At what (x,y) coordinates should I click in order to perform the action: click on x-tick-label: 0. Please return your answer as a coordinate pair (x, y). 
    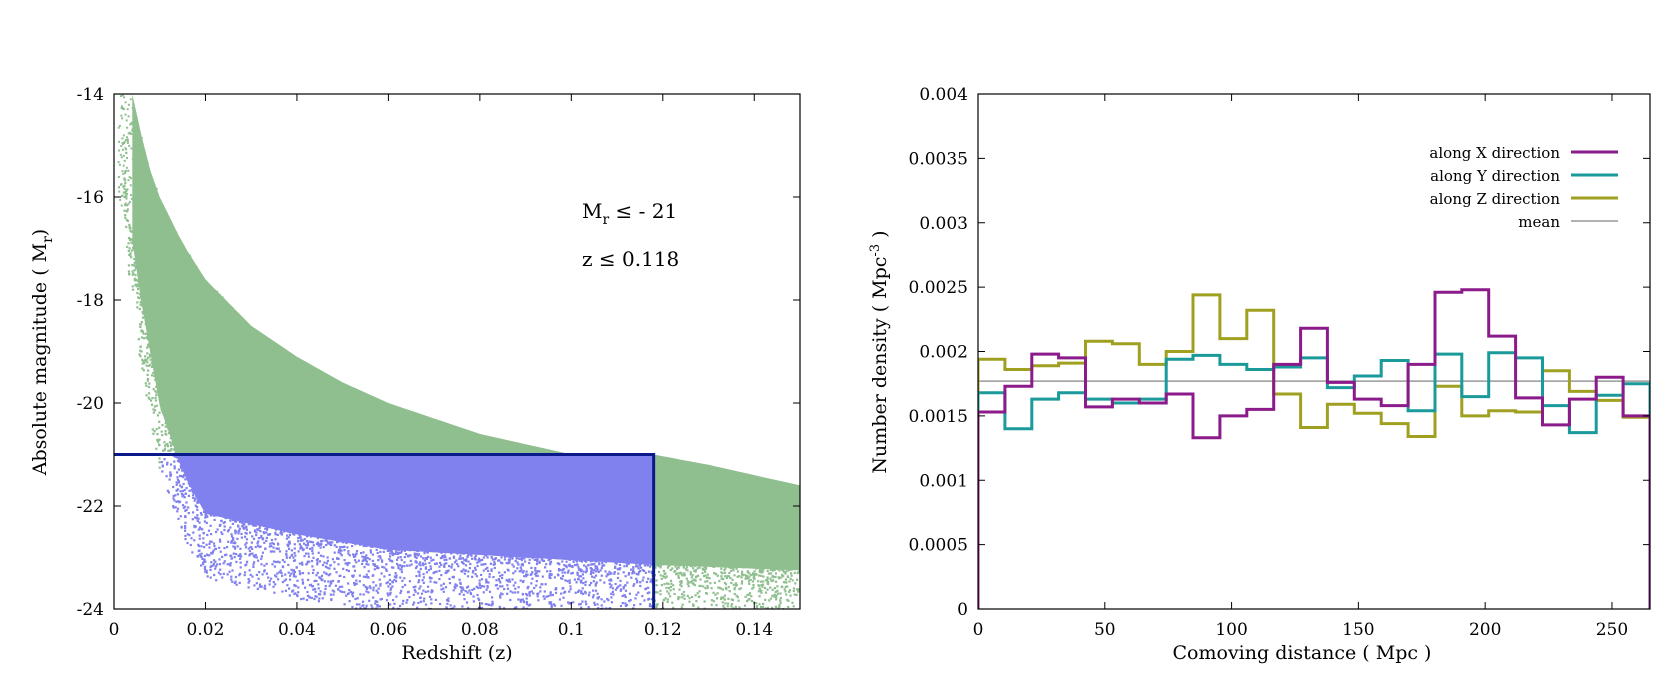
    Looking at the image, I should click on (978, 630).